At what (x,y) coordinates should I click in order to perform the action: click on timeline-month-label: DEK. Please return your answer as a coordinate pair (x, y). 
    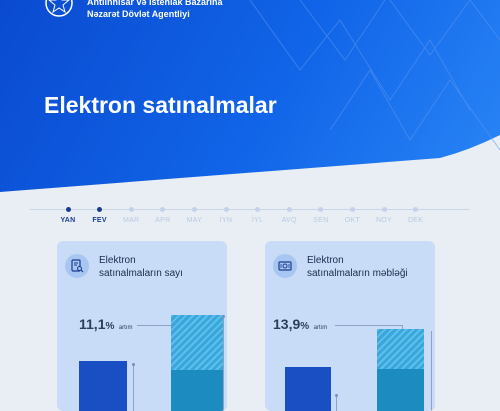
    Looking at the image, I should click on (415, 220).